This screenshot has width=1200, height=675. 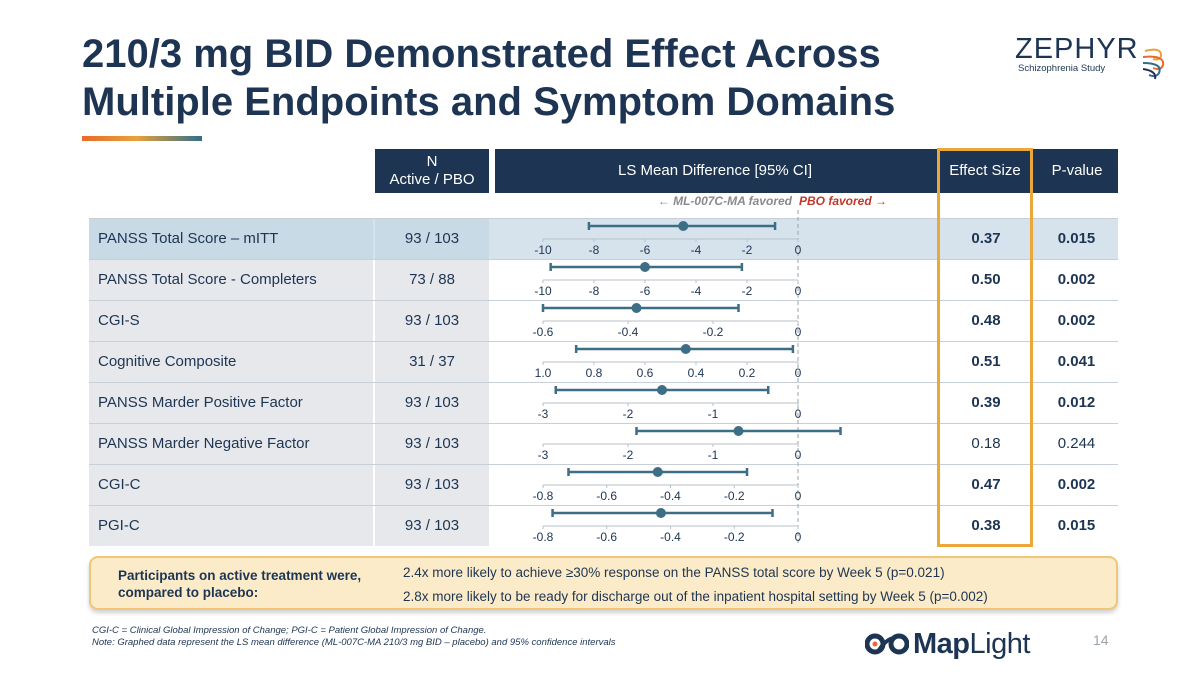 I want to click on endpoint-label: PANSS Total Score - Completers, so click(x=207, y=279).